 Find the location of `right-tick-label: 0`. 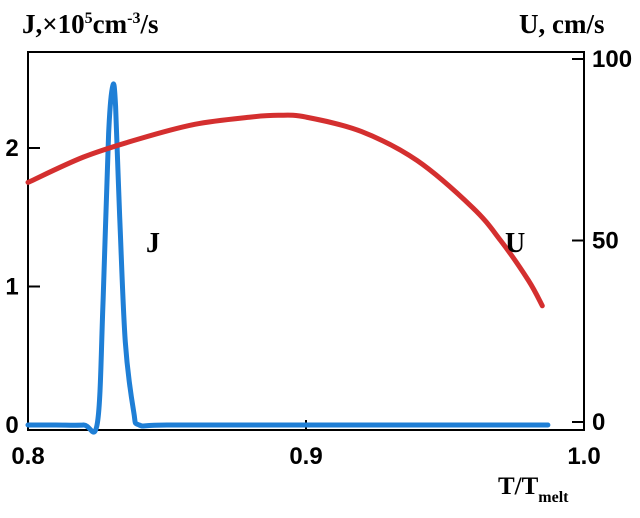

right-tick-label: 0 is located at coordinates (598, 422).